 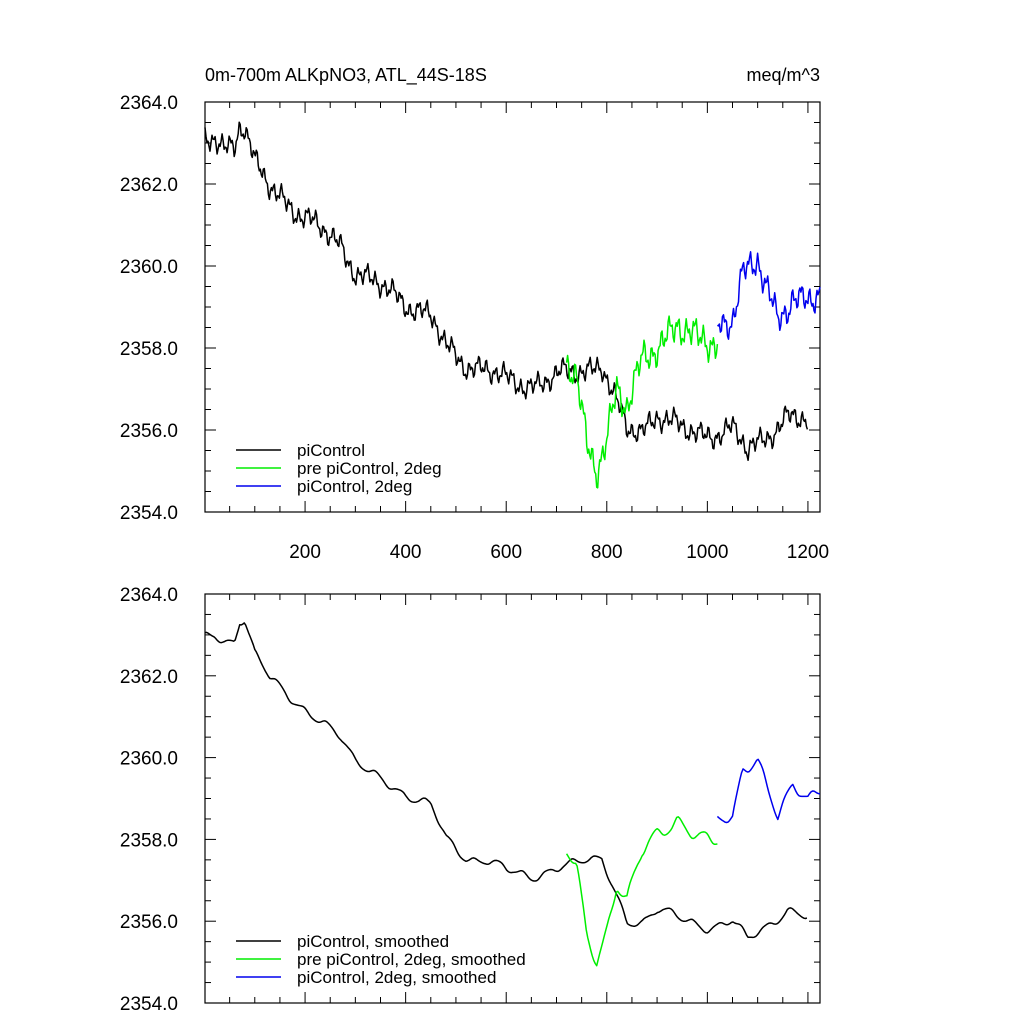 What do you see at coordinates (305, 552) in the screenshot?
I see `x-tick-label: 200` at bounding box center [305, 552].